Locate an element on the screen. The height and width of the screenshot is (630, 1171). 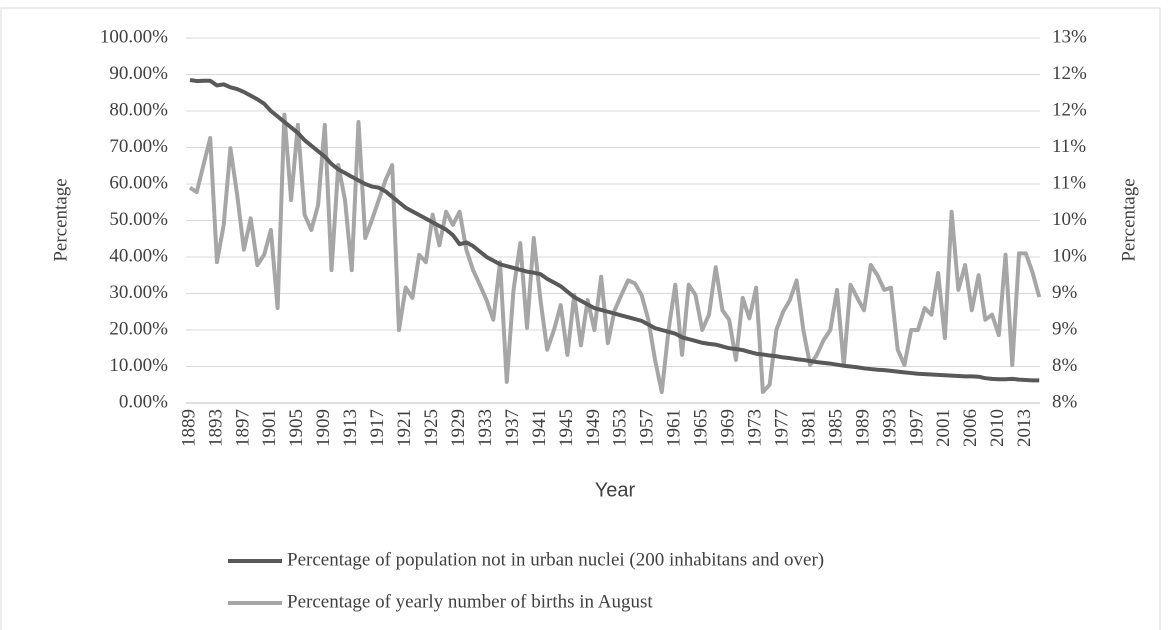
x-tick-label: 1997 is located at coordinates (916, 428).